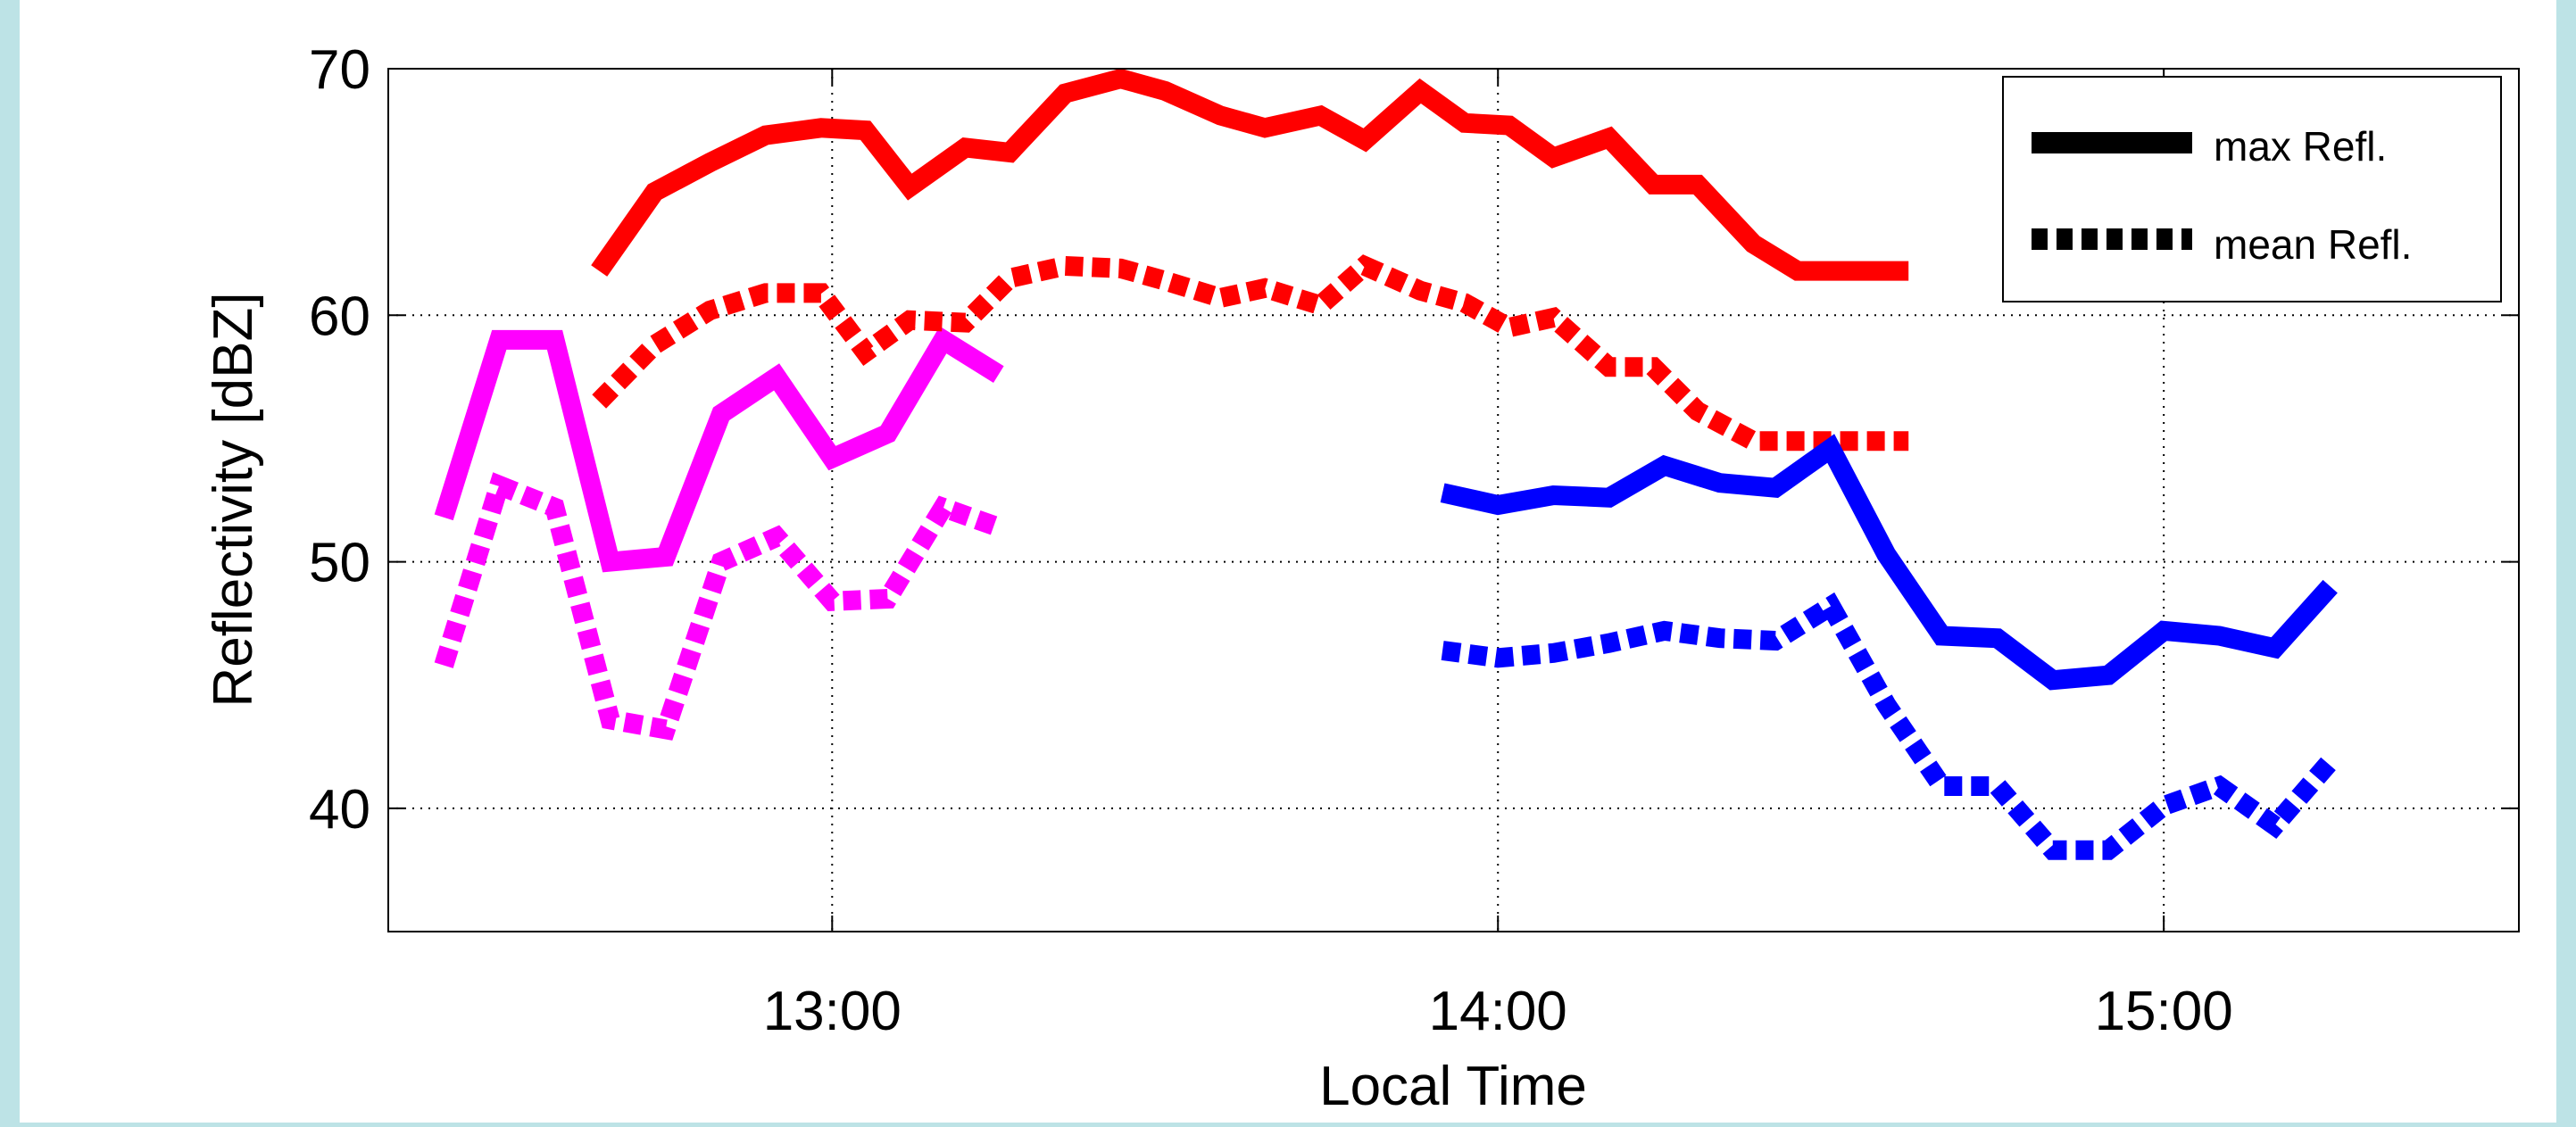  Describe the element at coordinates (2164, 1012) in the screenshot. I see `x-tick-label-2: 15:00` at that location.